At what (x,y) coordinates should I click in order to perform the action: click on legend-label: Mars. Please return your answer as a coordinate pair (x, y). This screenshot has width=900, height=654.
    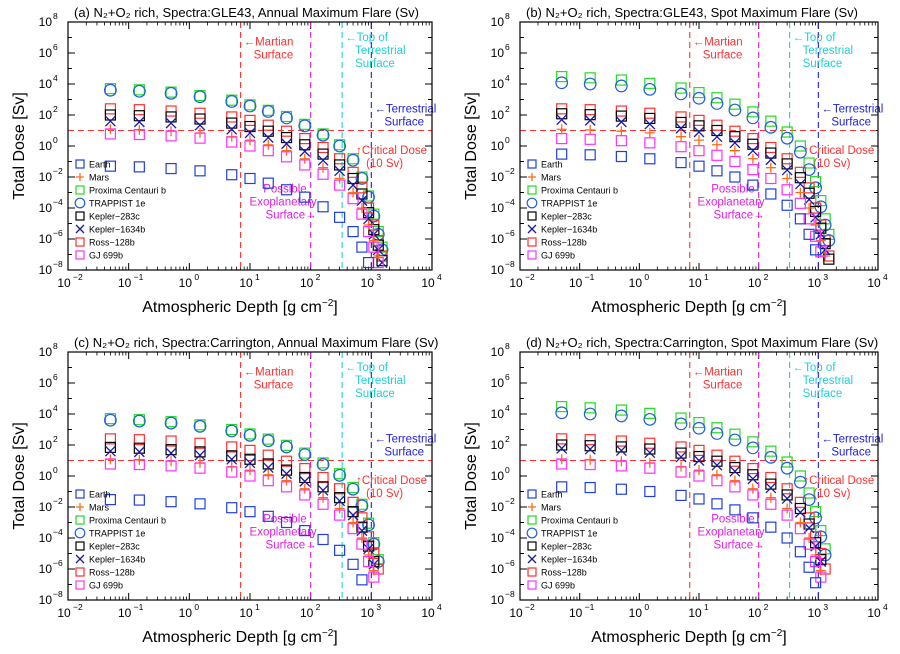
    Looking at the image, I should click on (99, 508).